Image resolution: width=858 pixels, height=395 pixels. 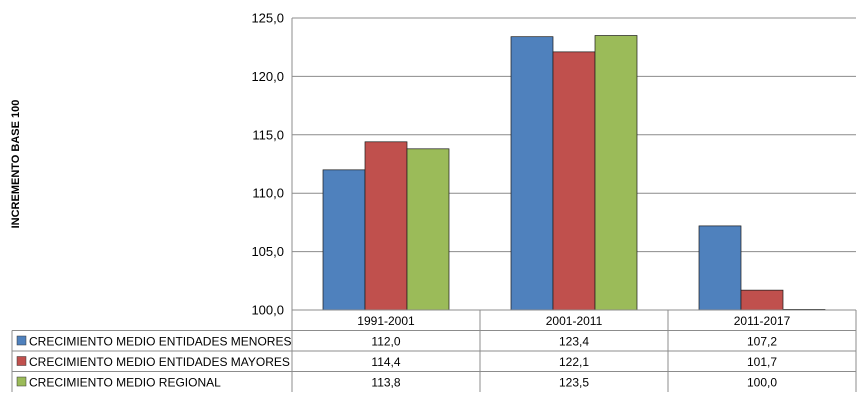 I want to click on y-tick-label: 125,0, so click(x=267, y=18).